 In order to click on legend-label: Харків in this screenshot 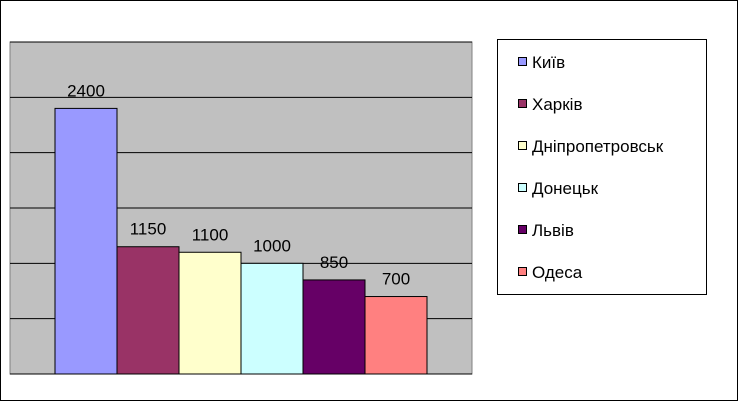, I will do `click(557, 104)`.